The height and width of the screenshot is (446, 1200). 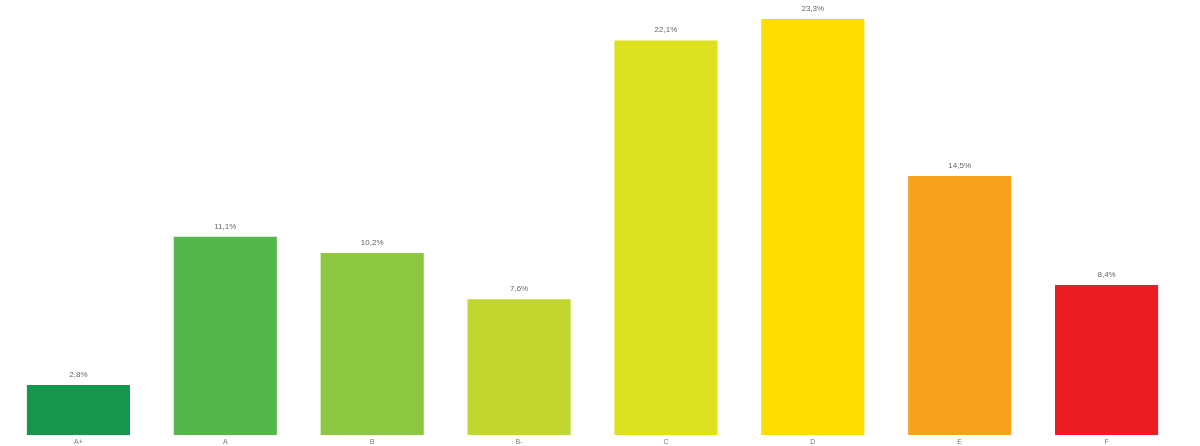 What do you see at coordinates (813, 8) in the screenshot?
I see `data-label: 23,3%` at bounding box center [813, 8].